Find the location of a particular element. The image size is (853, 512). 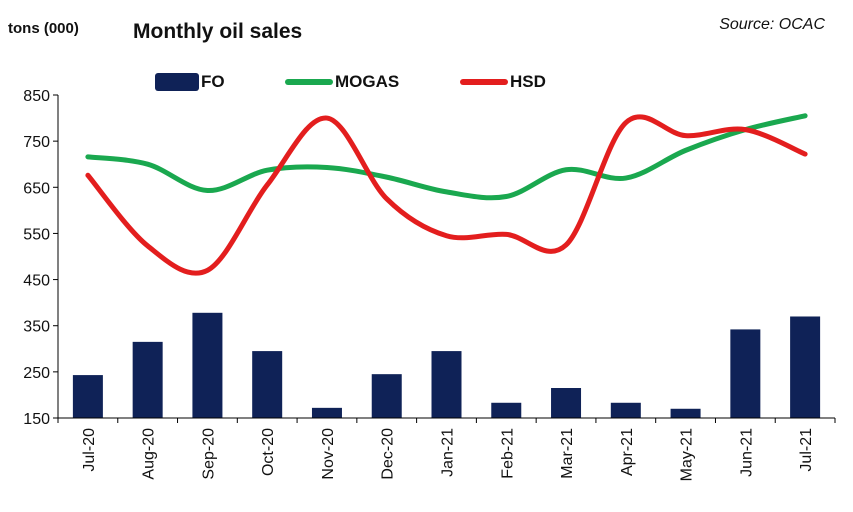

x-tick-label: May-21 is located at coordinates (687, 454).